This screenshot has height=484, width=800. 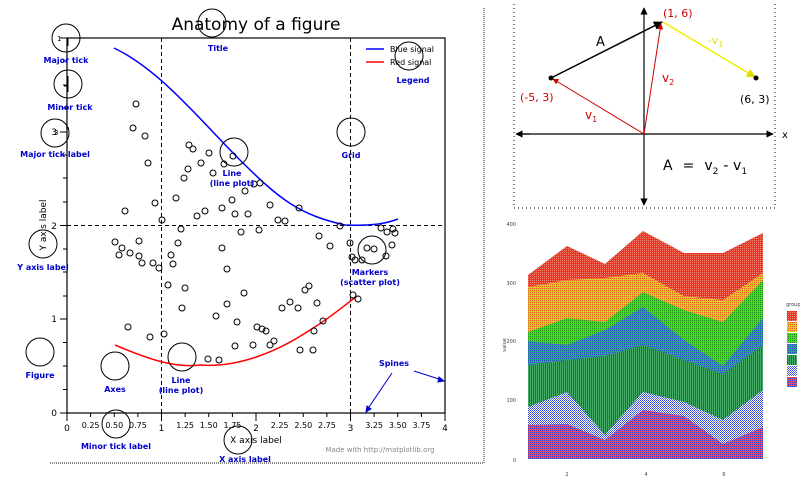 I want to click on x-major-tick-labels: 0 1 2 3 4, so click(x=256, y=429).